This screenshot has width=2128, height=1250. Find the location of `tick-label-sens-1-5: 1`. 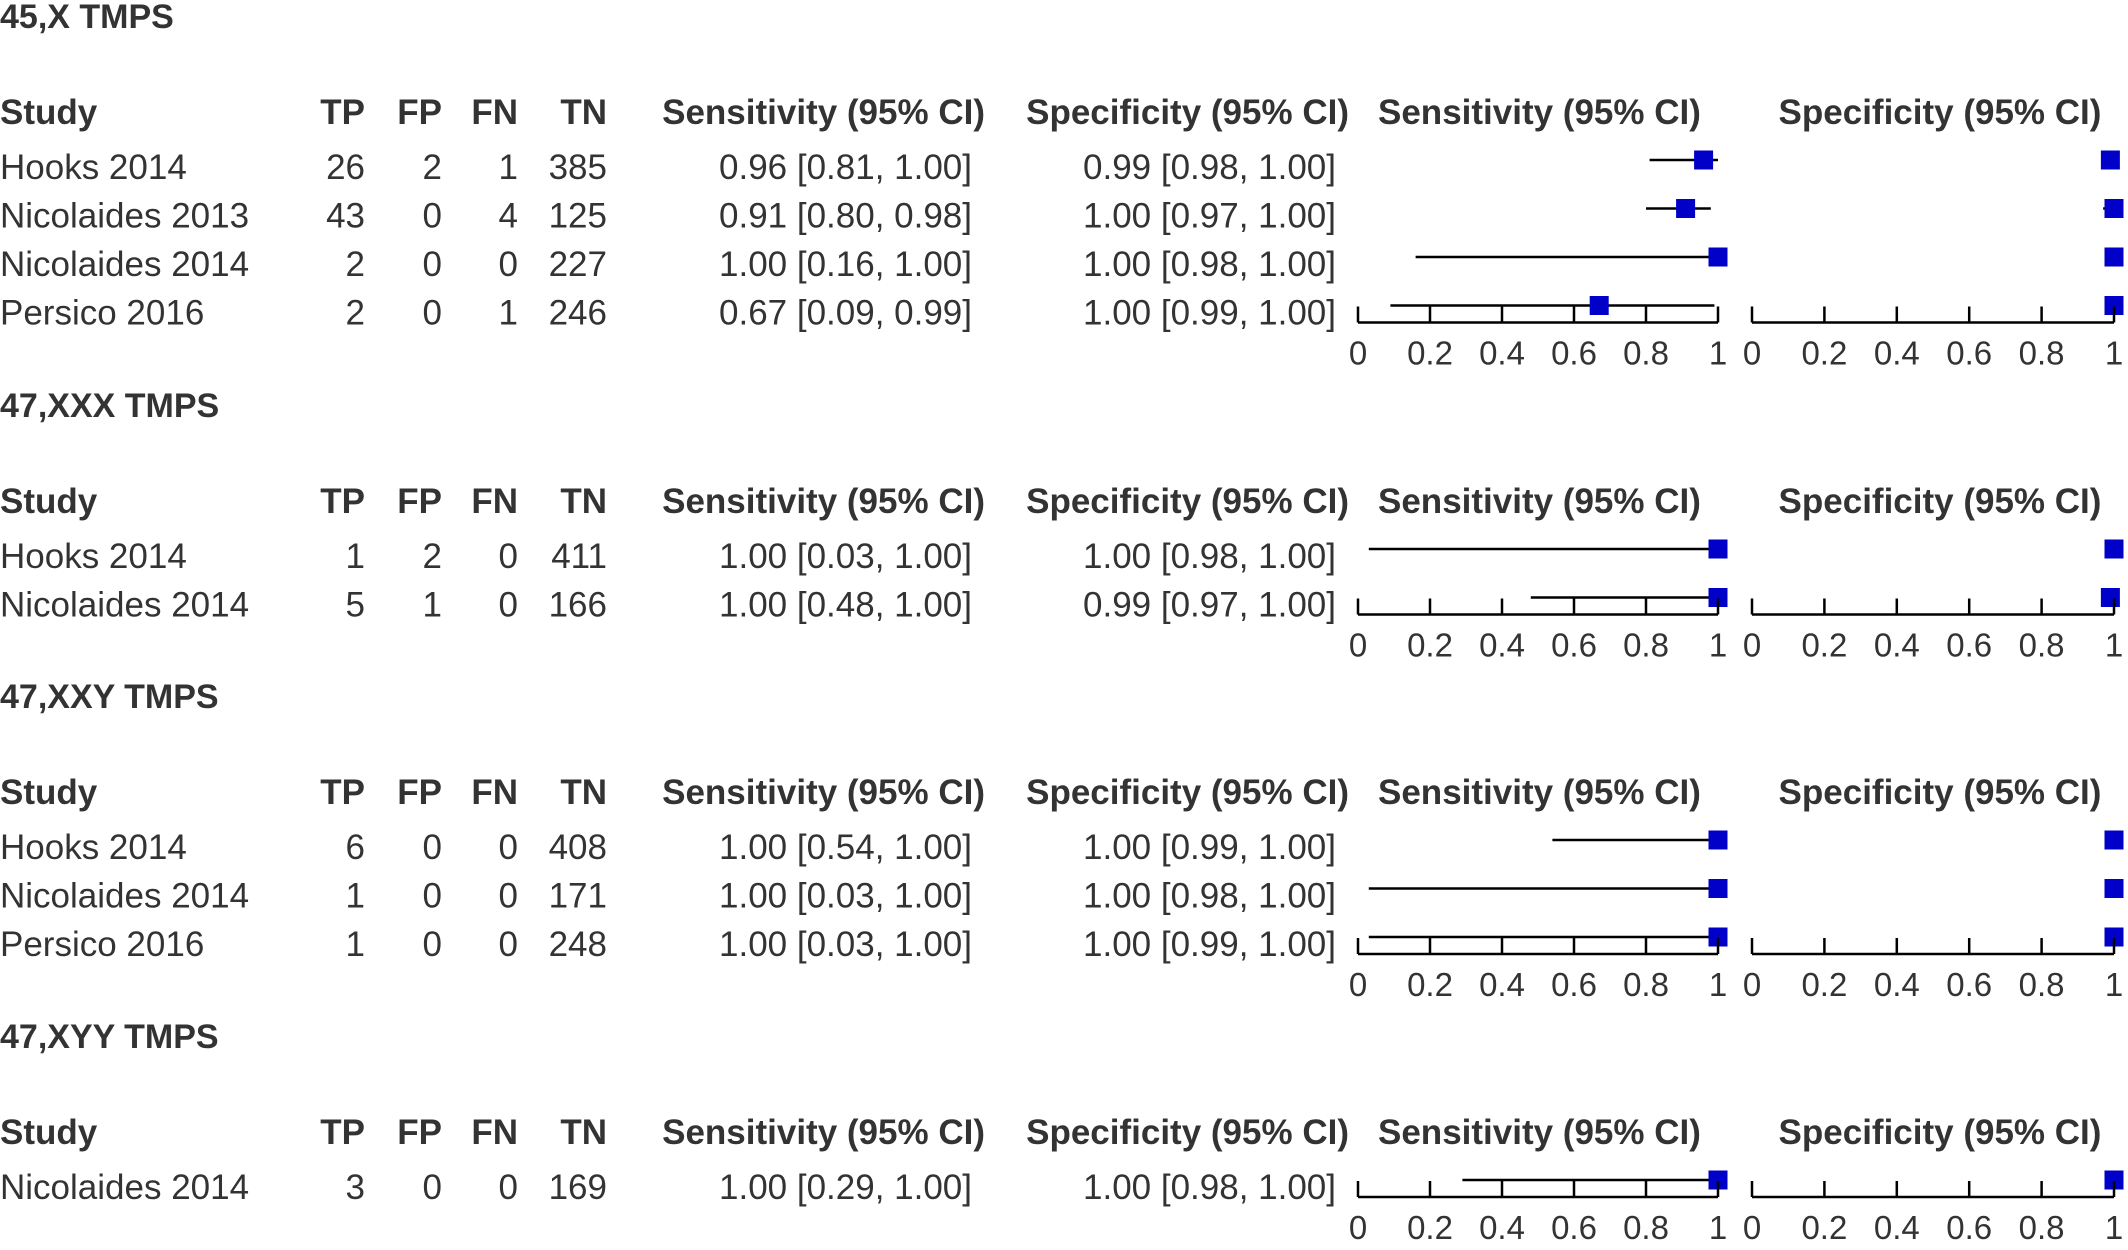

tick-label-sens-1-5: 1 is located at coordinates (1718, 645).